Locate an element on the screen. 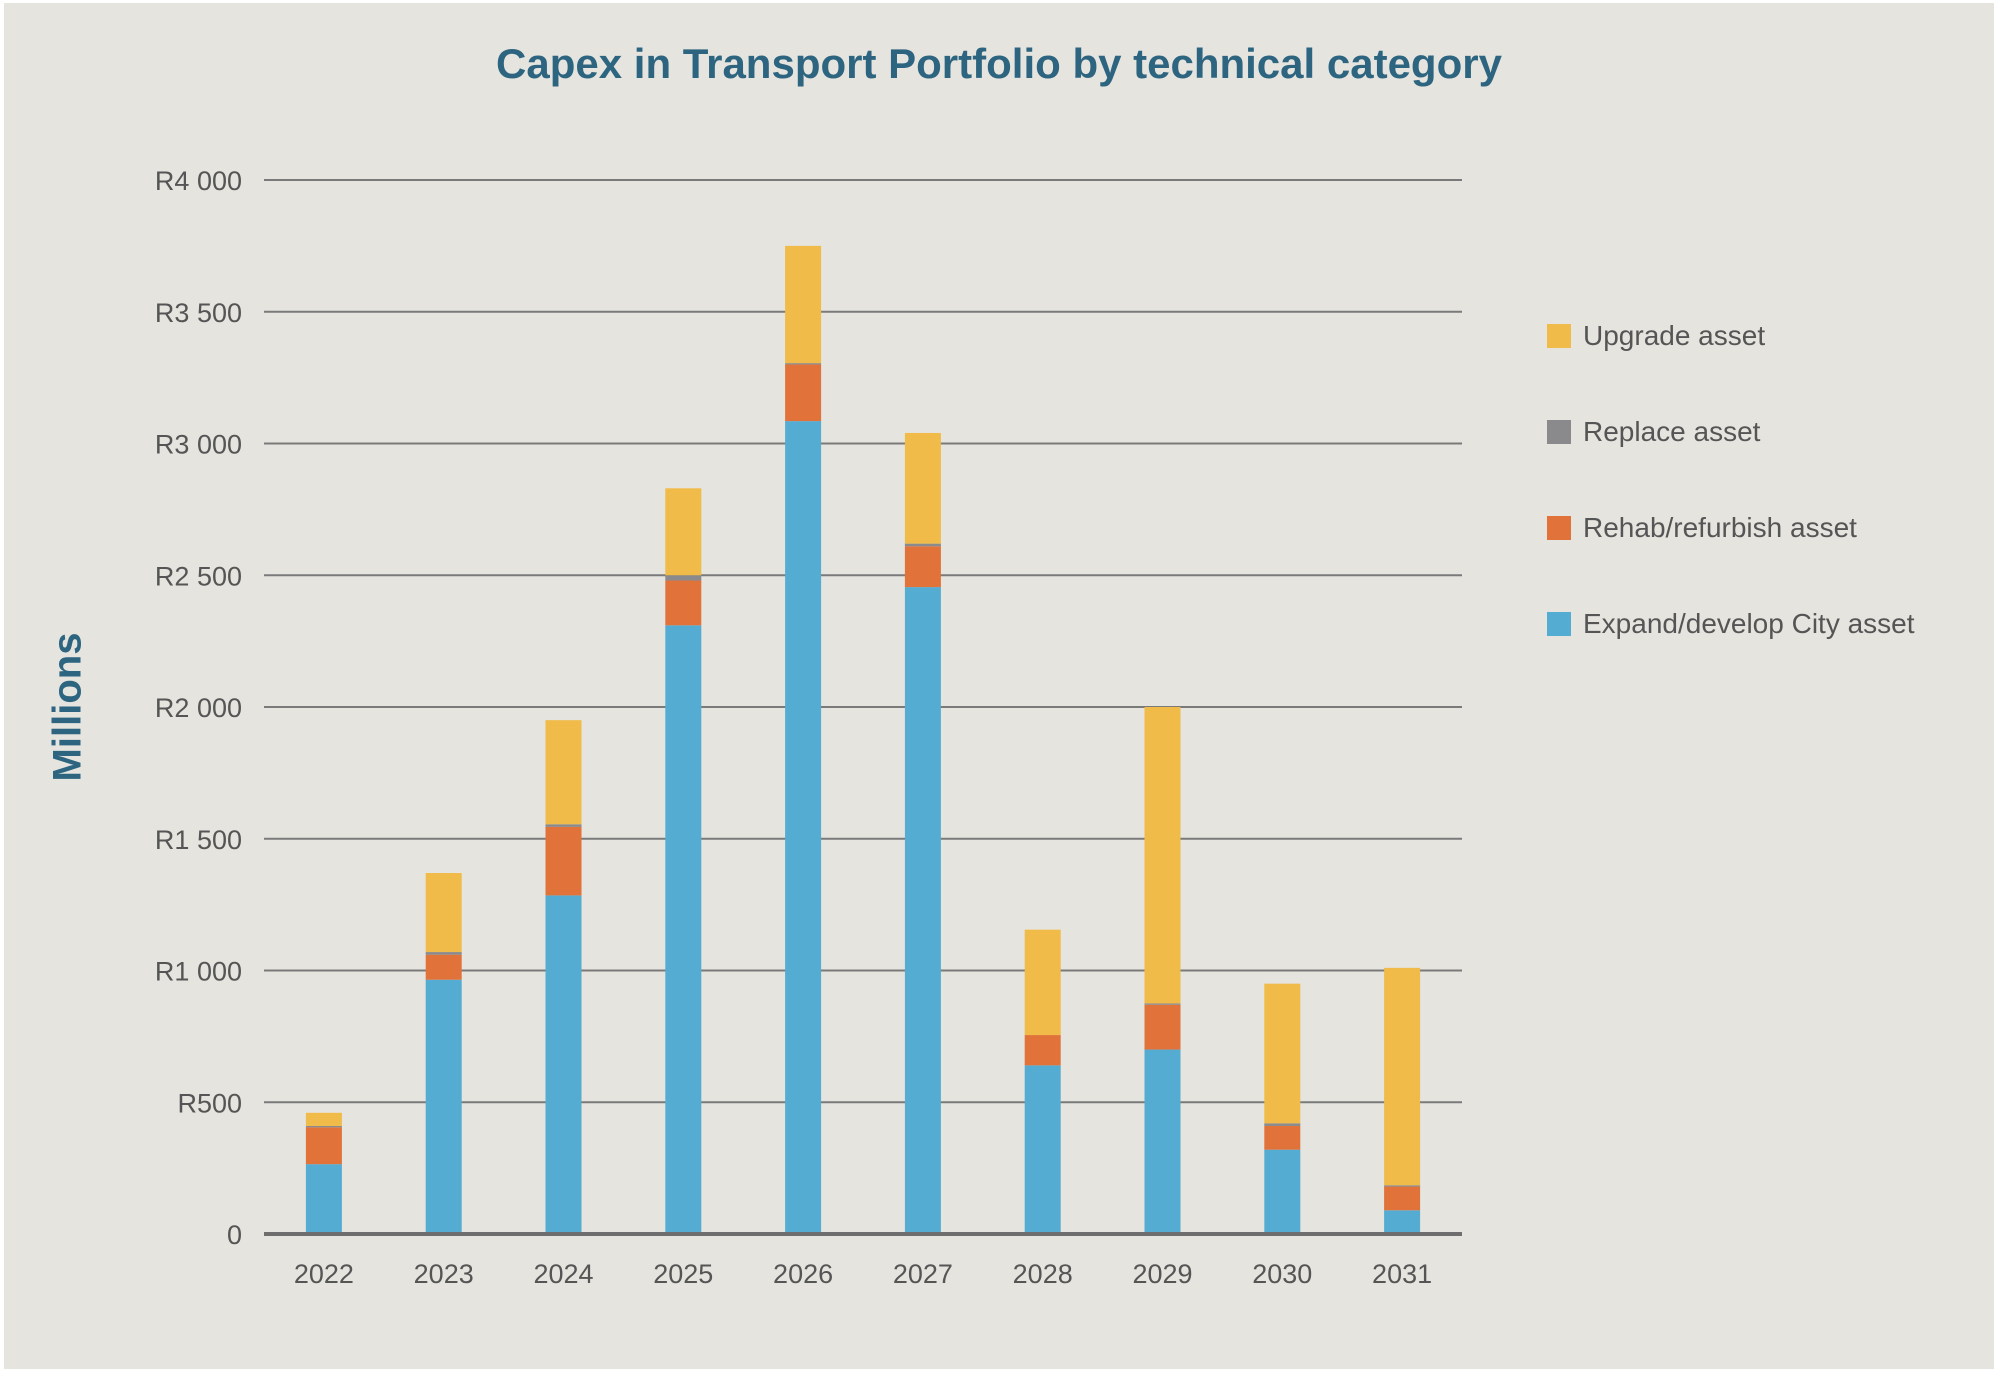  x-tick-label: 2025 is located at coordinates (683, 1274).